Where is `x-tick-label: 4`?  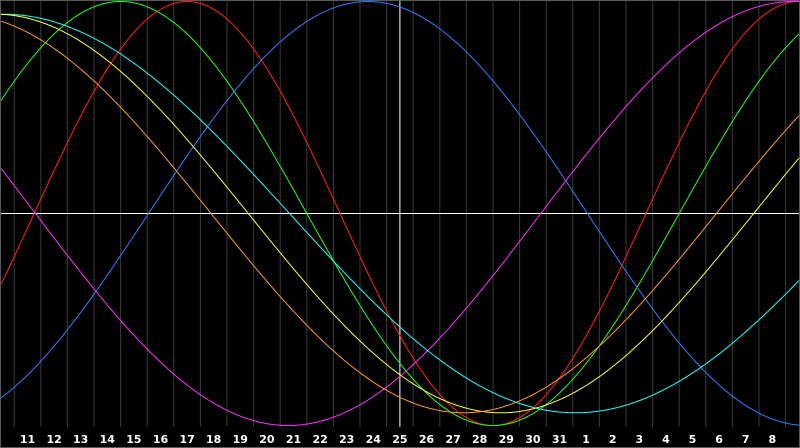 x-tick-label: 4 is located at coordinates (666, 439).